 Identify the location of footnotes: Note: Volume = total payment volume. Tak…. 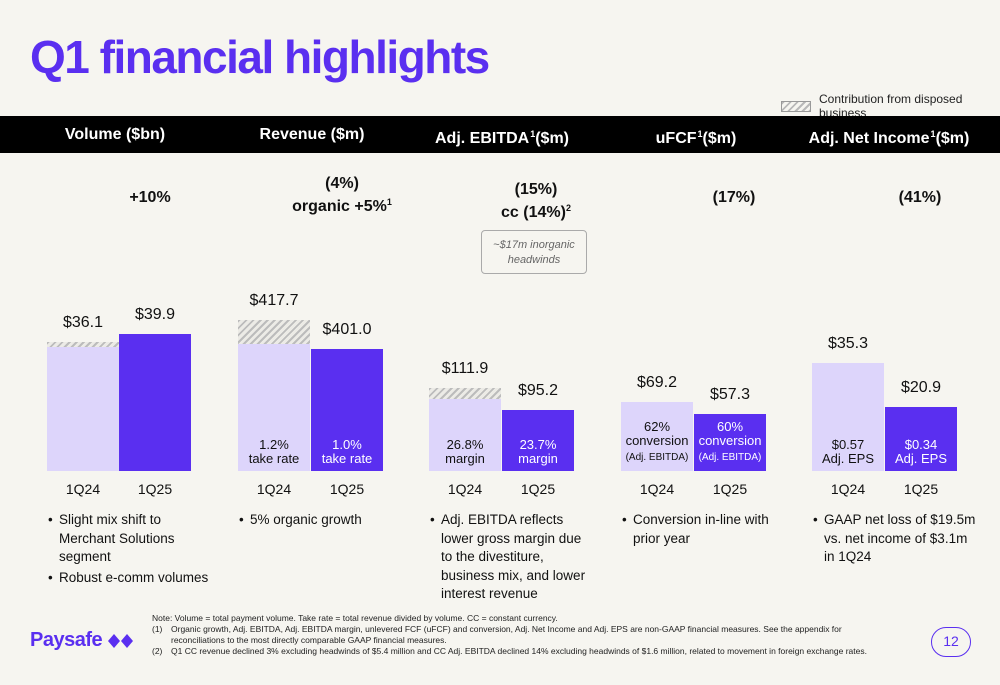
(512, 635).